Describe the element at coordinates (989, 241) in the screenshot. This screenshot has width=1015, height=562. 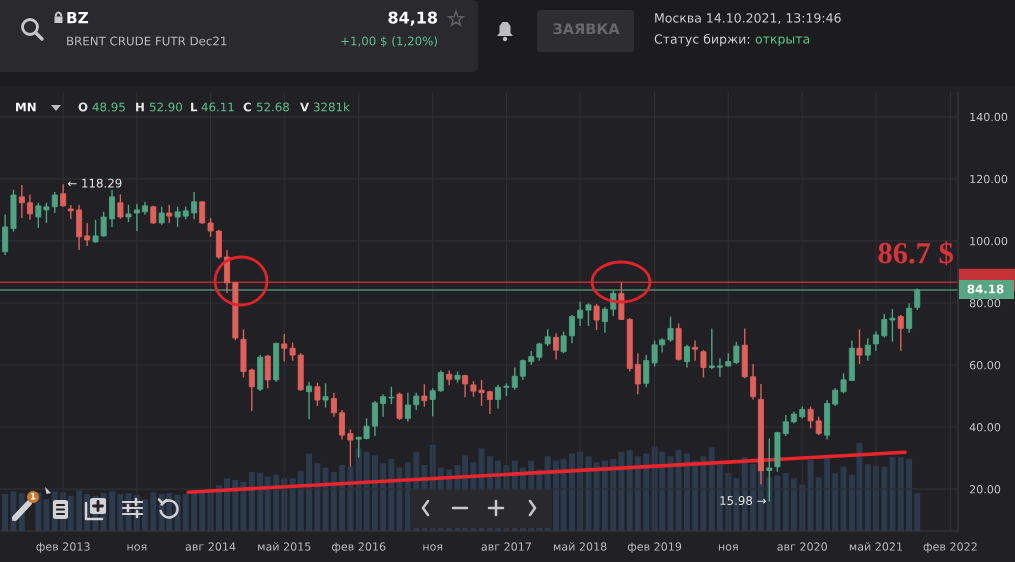
I see `y-tick-label: 100.00` at that location.